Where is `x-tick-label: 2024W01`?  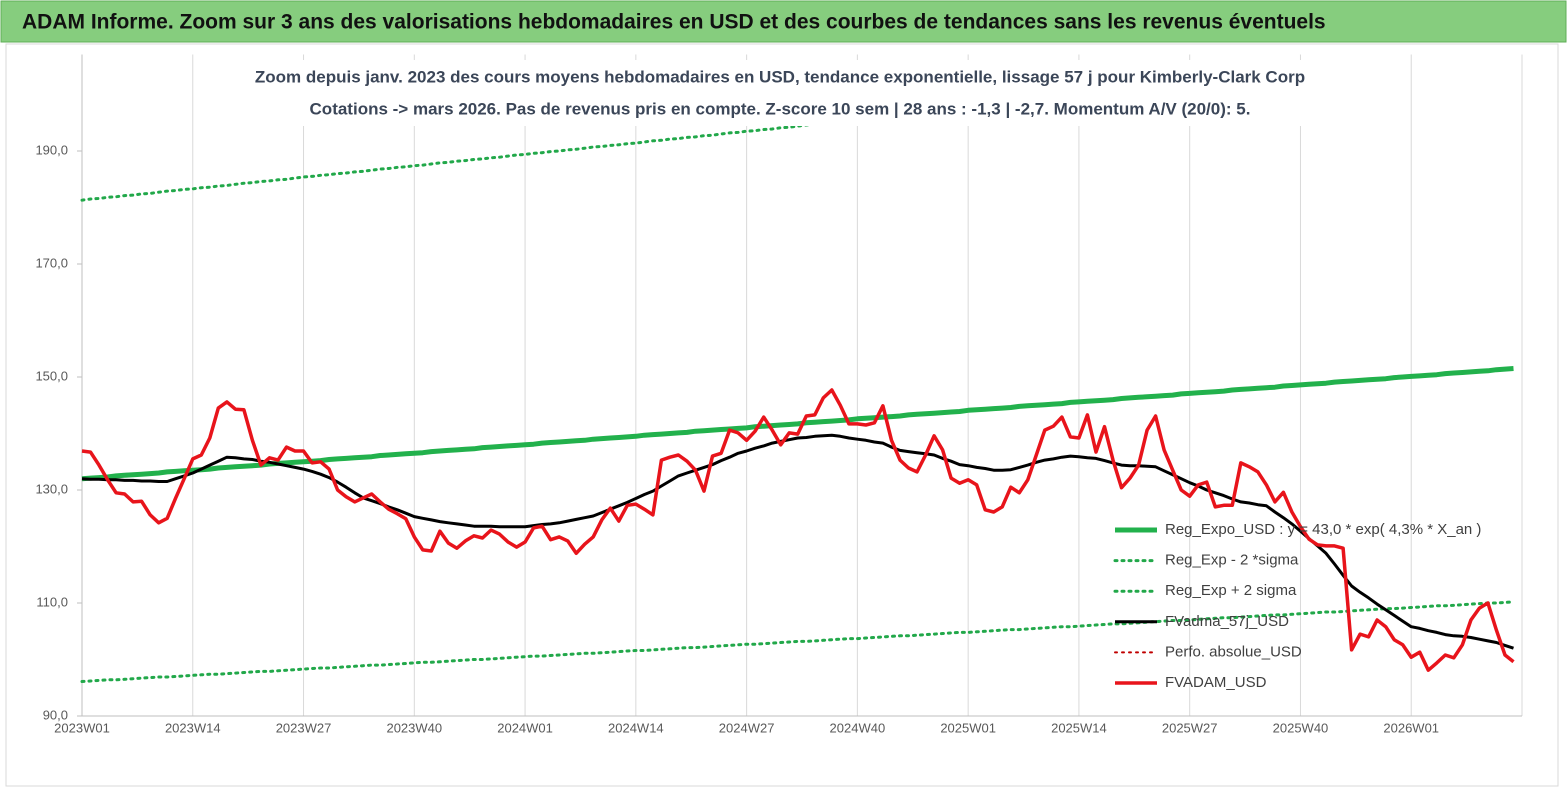
x-tick-label: 2024W01 is located at coordinates (525, 727).